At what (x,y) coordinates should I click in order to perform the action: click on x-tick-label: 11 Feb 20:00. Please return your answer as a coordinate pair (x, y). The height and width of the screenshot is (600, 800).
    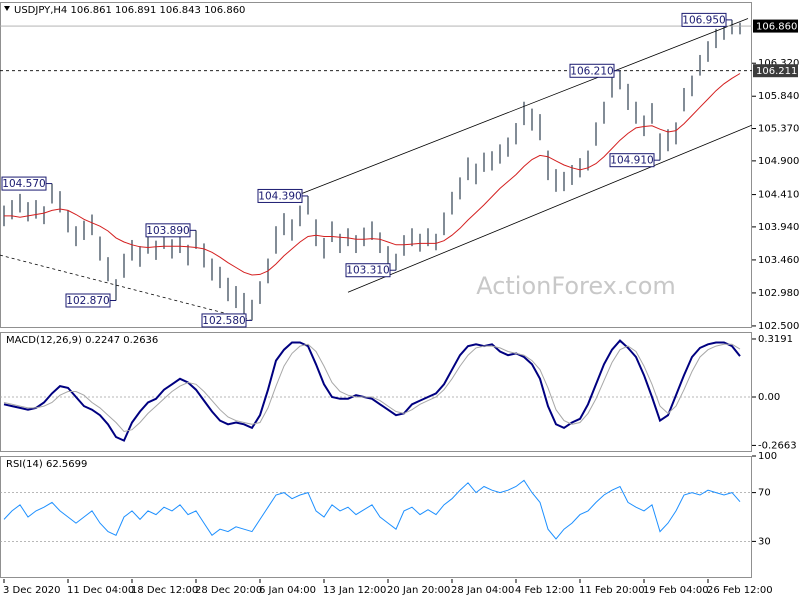
    Looking at the image, I should click on (612, 590).